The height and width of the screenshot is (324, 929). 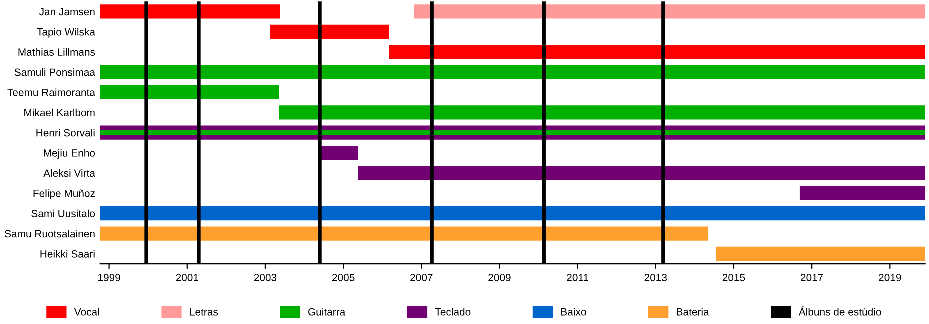 What do you see at coordinates (204, 312) in the screenshot?
I see `legend-label: Letras` at bounding box center [204, 312].